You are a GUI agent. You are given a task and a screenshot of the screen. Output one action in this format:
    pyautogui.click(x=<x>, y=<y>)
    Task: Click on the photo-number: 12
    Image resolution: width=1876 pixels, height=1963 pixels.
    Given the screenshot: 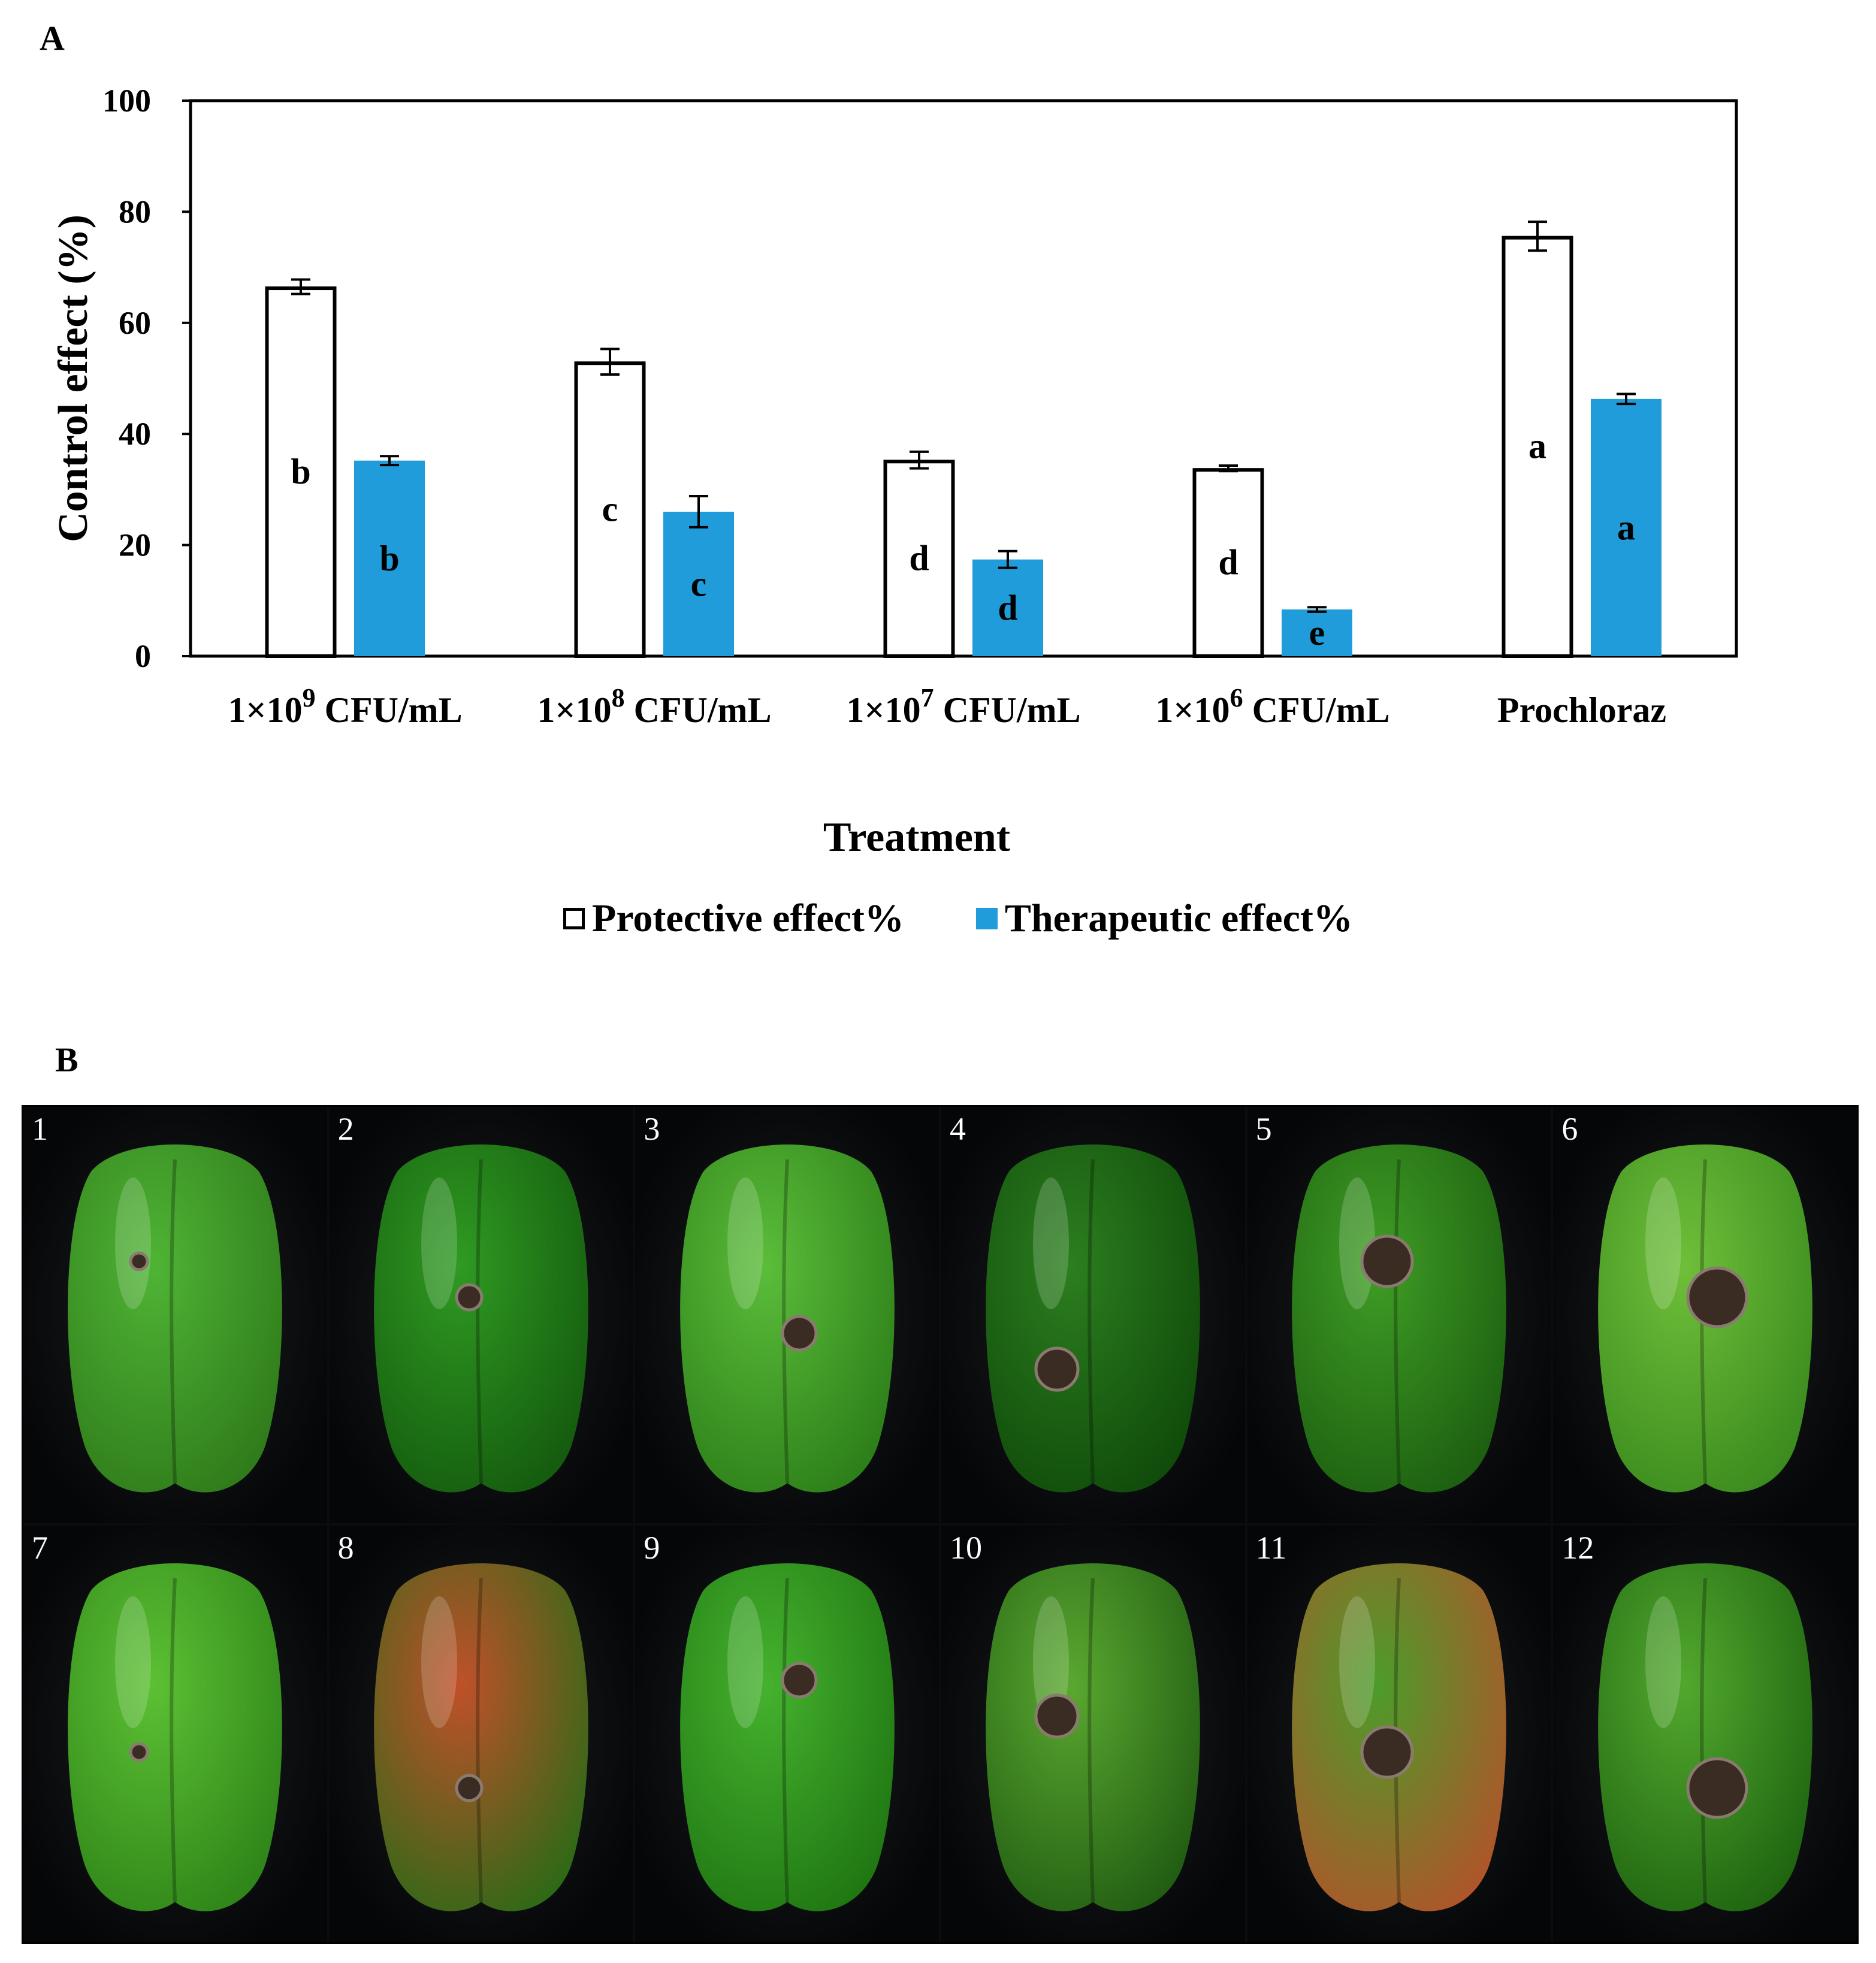 What is the action you would take?
    pyautogui.click(x=1577, y=1548)
    